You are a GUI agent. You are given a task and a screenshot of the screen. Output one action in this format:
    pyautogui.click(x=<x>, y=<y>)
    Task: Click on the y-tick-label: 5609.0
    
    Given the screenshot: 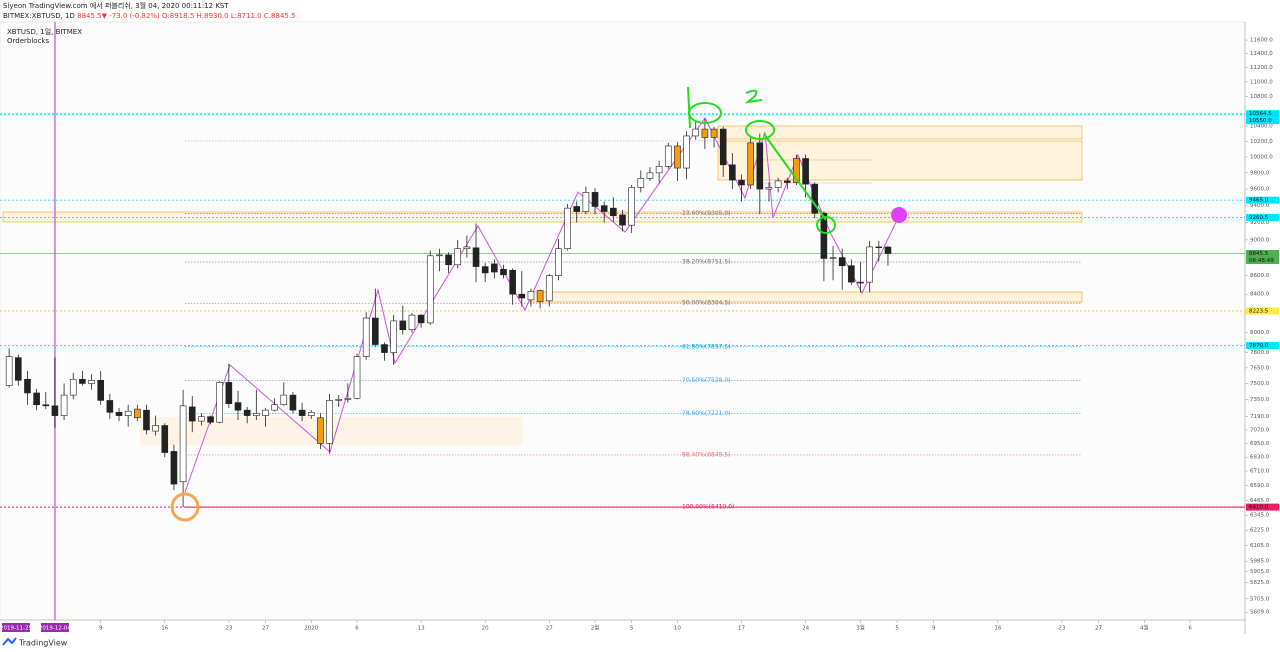 What is the action you would take?
    pyautogui.click(x=1260, y=613)
    